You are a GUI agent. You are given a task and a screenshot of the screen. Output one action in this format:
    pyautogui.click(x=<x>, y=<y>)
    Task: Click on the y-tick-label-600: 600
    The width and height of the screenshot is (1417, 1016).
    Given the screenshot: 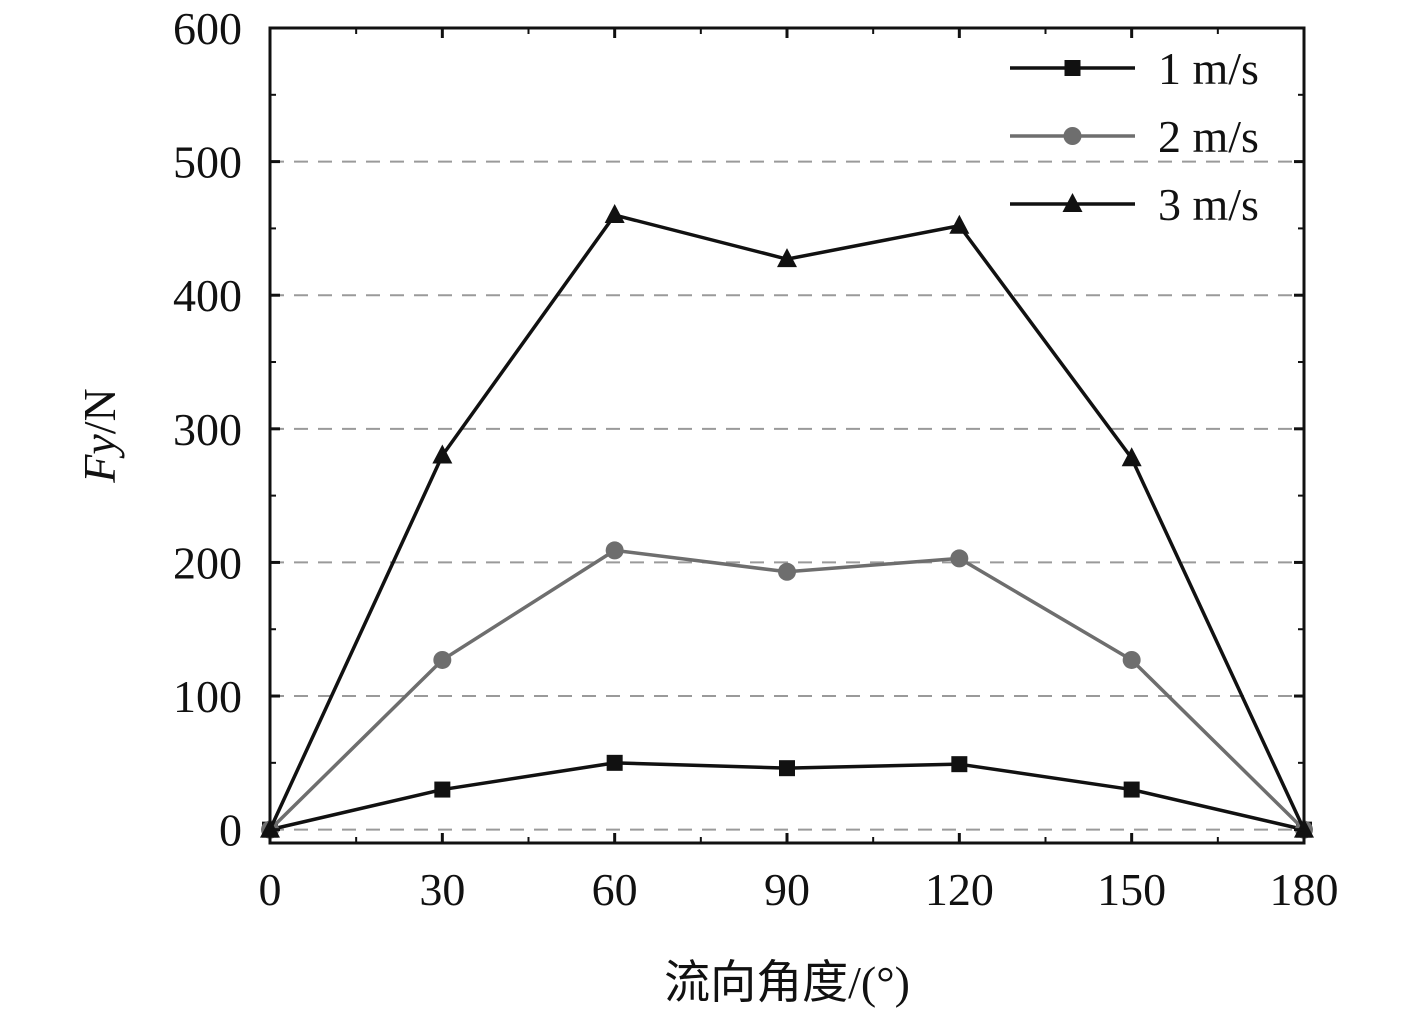 What is the action you would take?
    pyautogui.click(x=207, y=28)
    